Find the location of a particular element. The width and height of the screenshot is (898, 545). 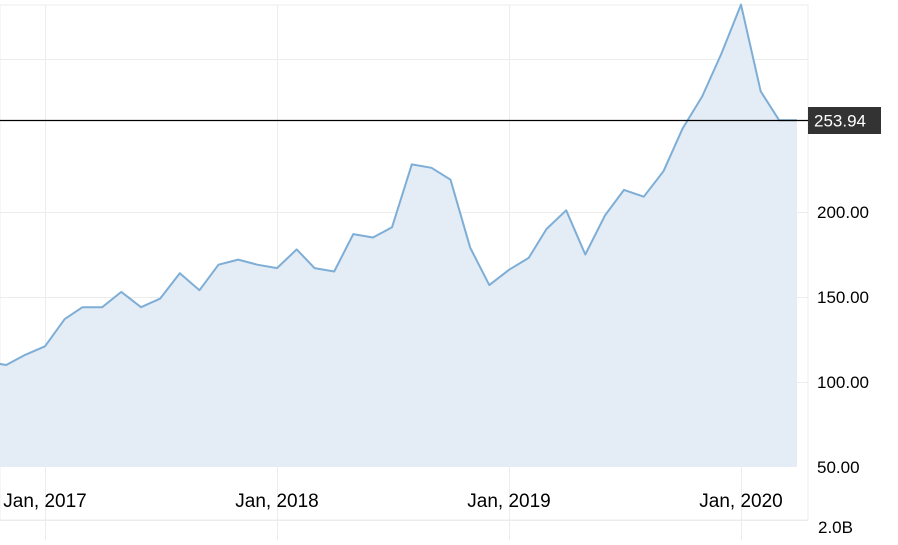

current-price-label: 253.94 is located at coordinates (840, 121).